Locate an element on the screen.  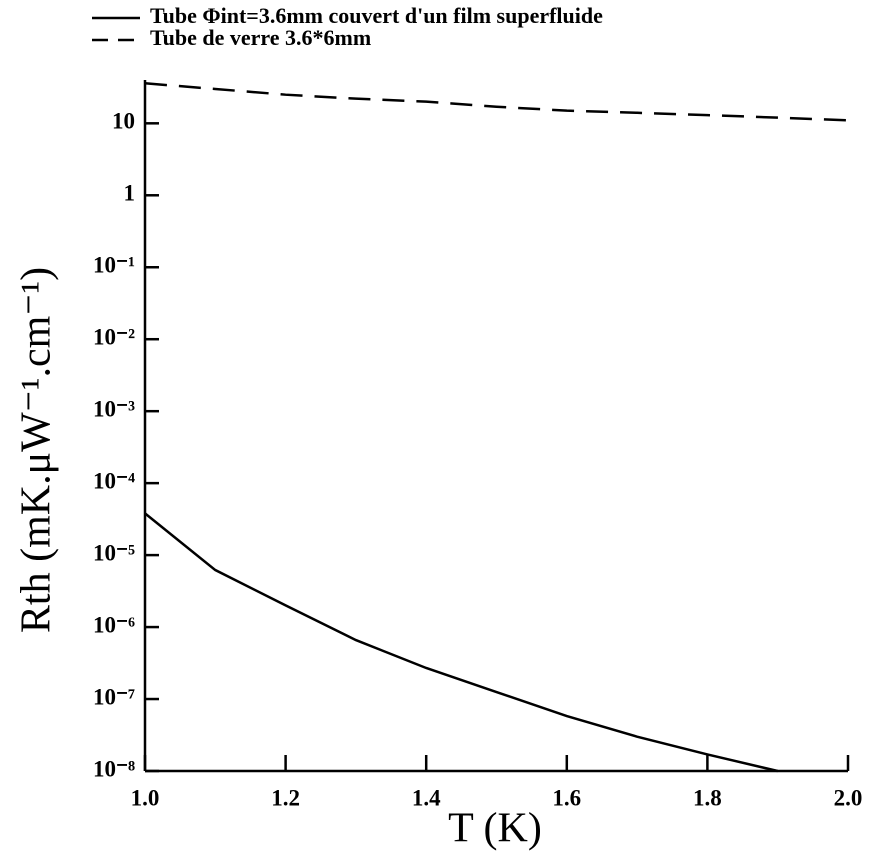
x-tick-label: 2.0 is located at coordinates (848, 797).